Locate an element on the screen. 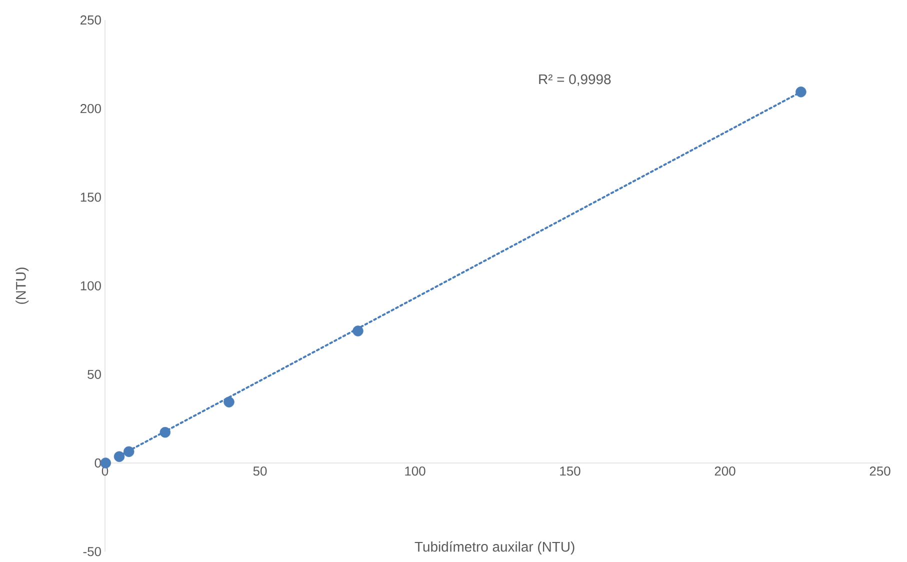 The width and height of the screenshot is (907, 562). x-tick-label: 50 is located at coordinates (260, 471).